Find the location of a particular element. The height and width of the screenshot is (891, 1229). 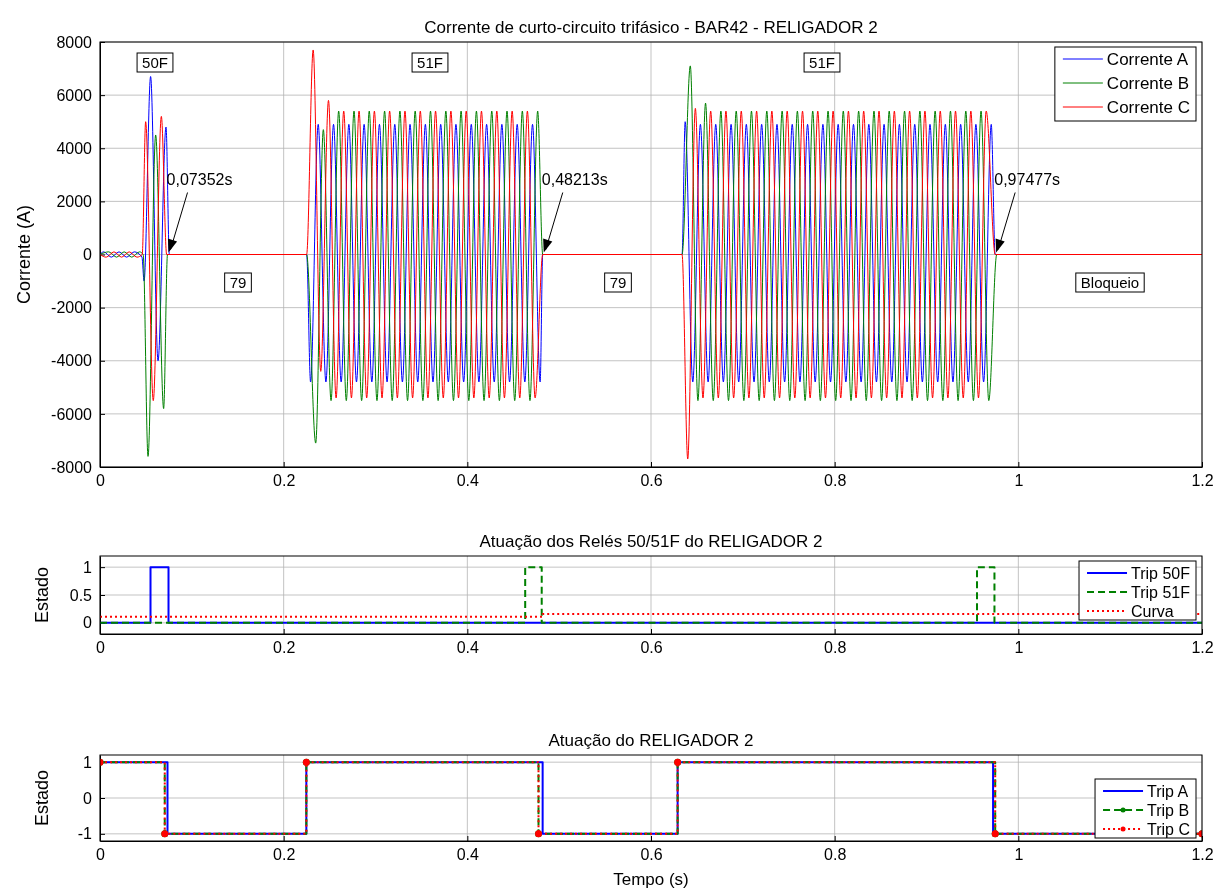

y-tick-label: 8000 is located at coordinates (74, 42).